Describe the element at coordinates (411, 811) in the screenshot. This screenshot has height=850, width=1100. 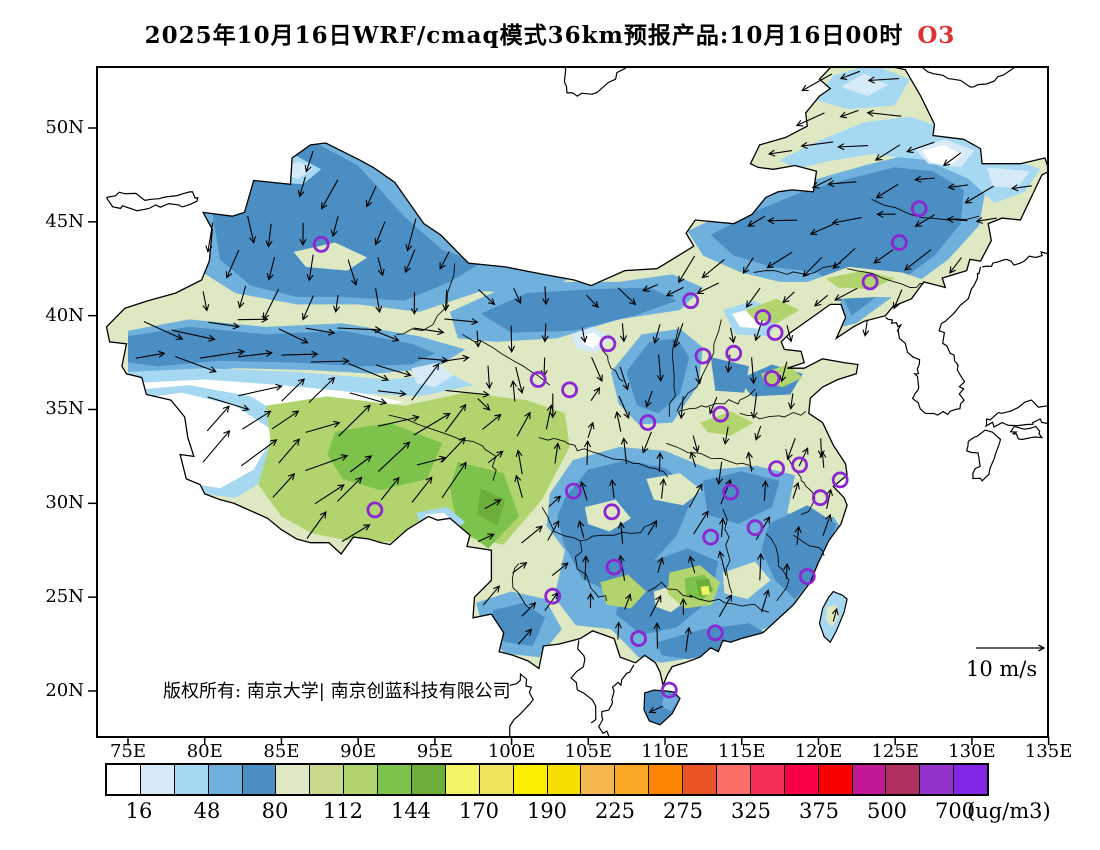
I see `colorbar-tick-label: 144` at that location.